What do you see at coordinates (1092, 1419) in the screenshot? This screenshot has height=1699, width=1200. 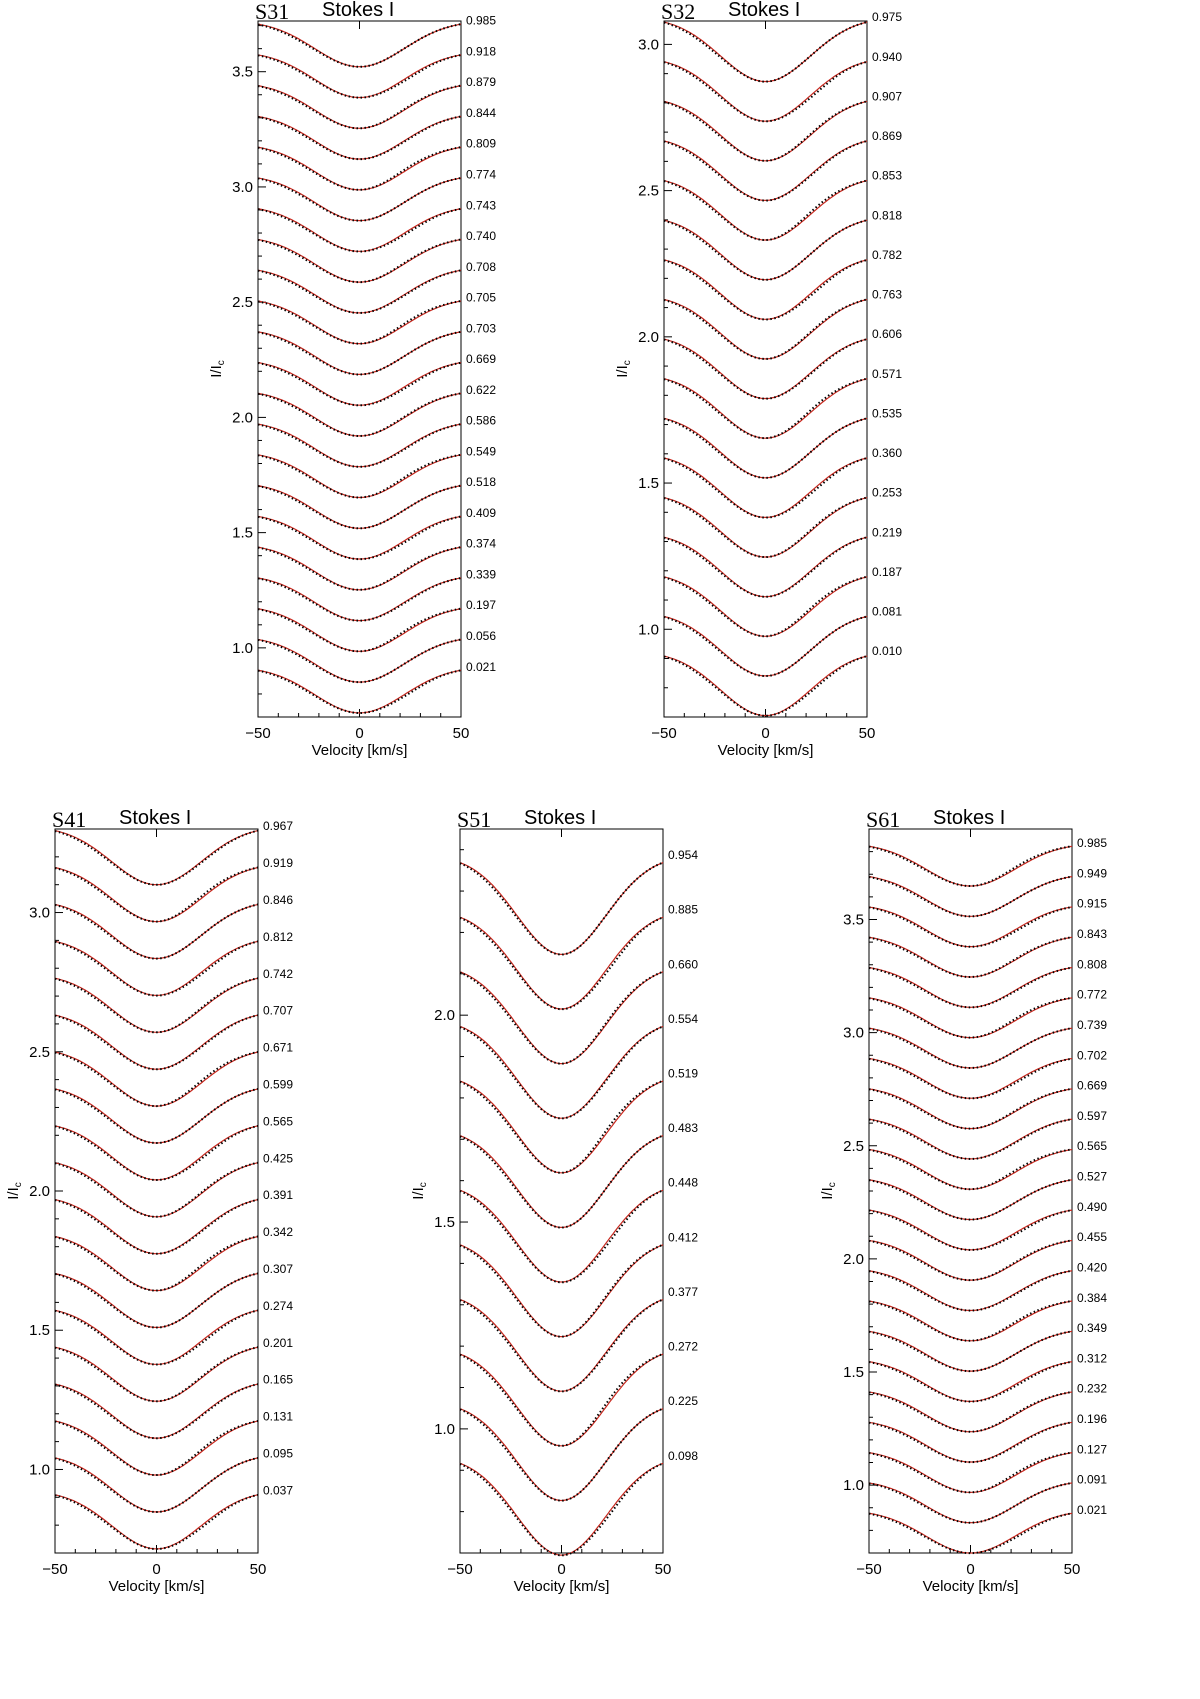 I see `phase-label: 0.196` at bounding box center [1092, 1419].